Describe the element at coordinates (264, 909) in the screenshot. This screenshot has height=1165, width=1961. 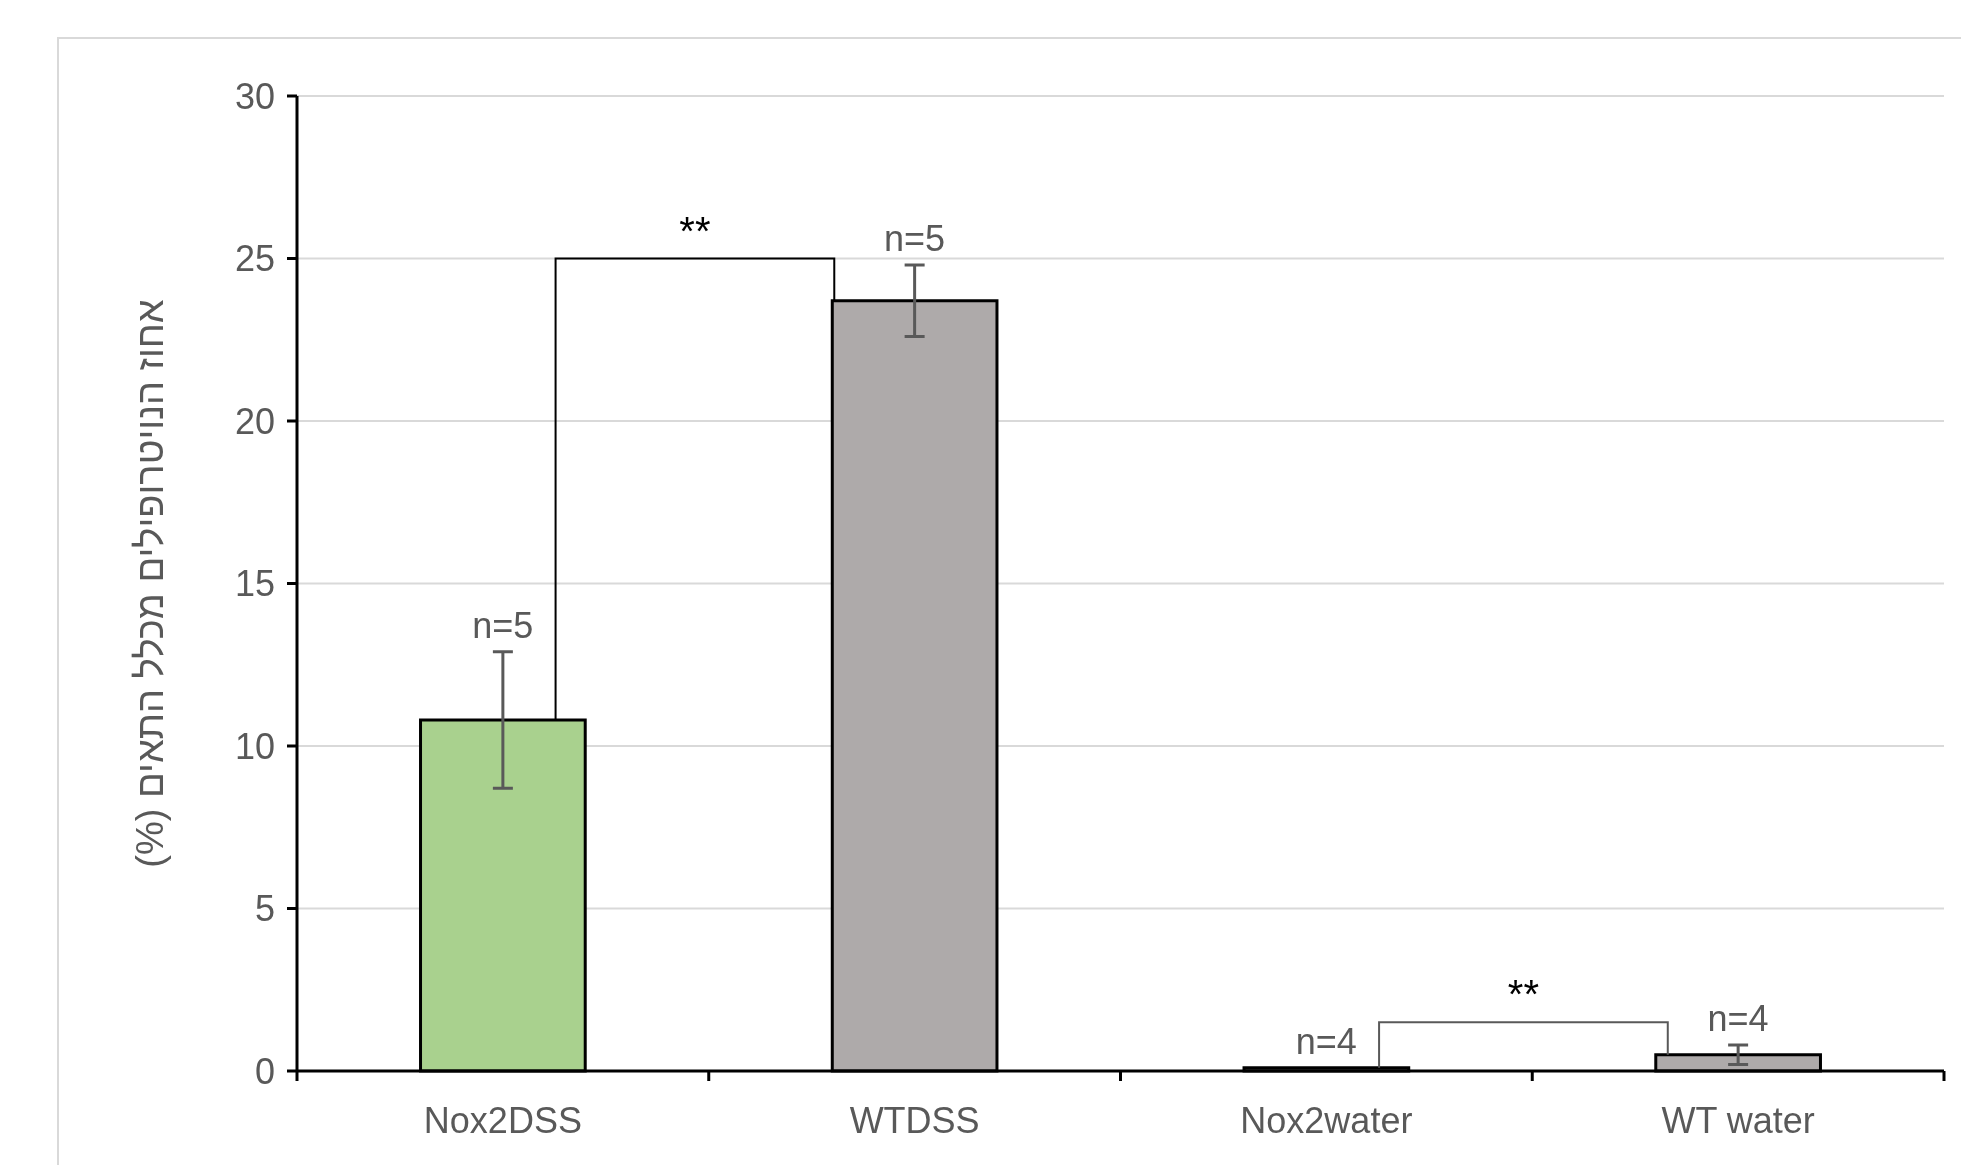
I see `y-tick-label: 5` at that location.